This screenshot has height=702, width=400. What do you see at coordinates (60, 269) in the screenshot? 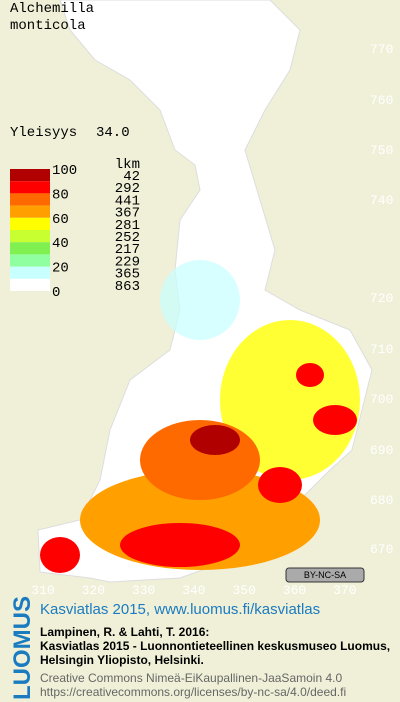
I see `legend-scale-label: 20` at bounding box center [60, 269].